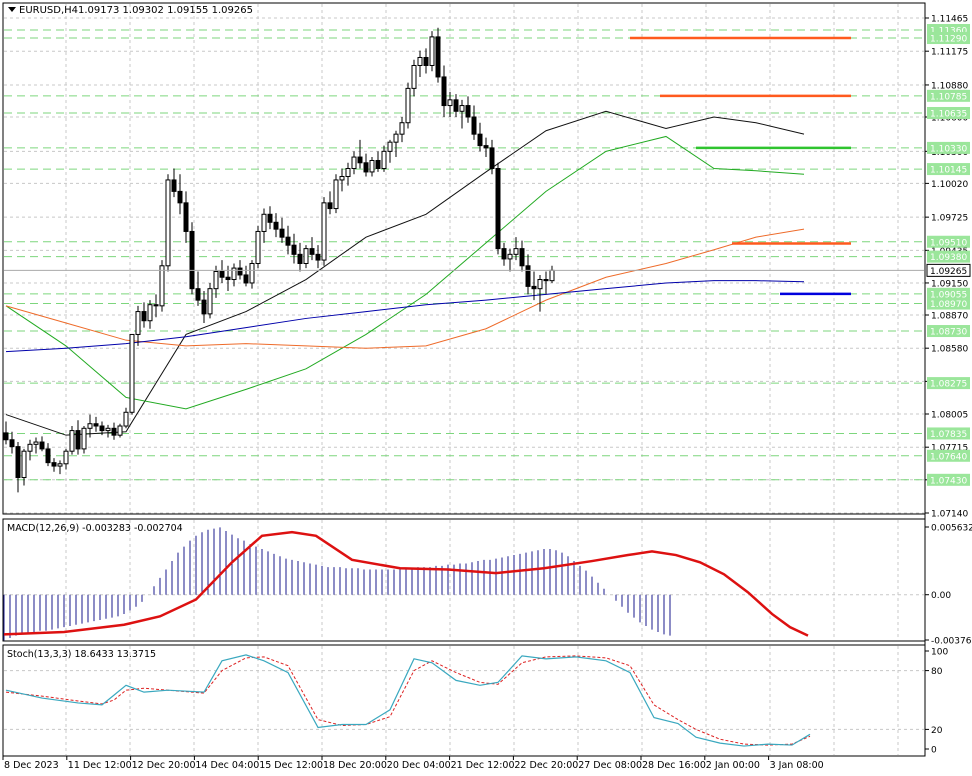  Describe the element at coordinates (949, 515) in the screenshot. I see `price-tick-label: 1.07140` at that location.